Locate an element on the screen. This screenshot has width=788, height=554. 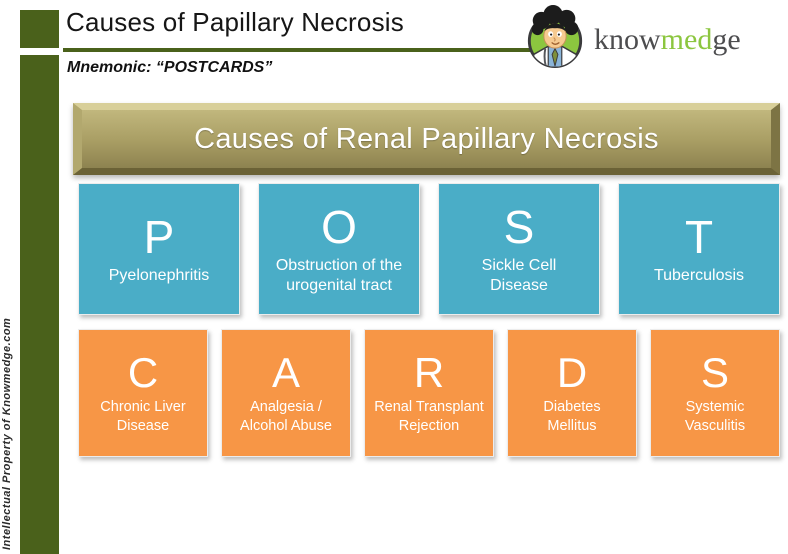
title-divider is located at coordinates (298, 50).